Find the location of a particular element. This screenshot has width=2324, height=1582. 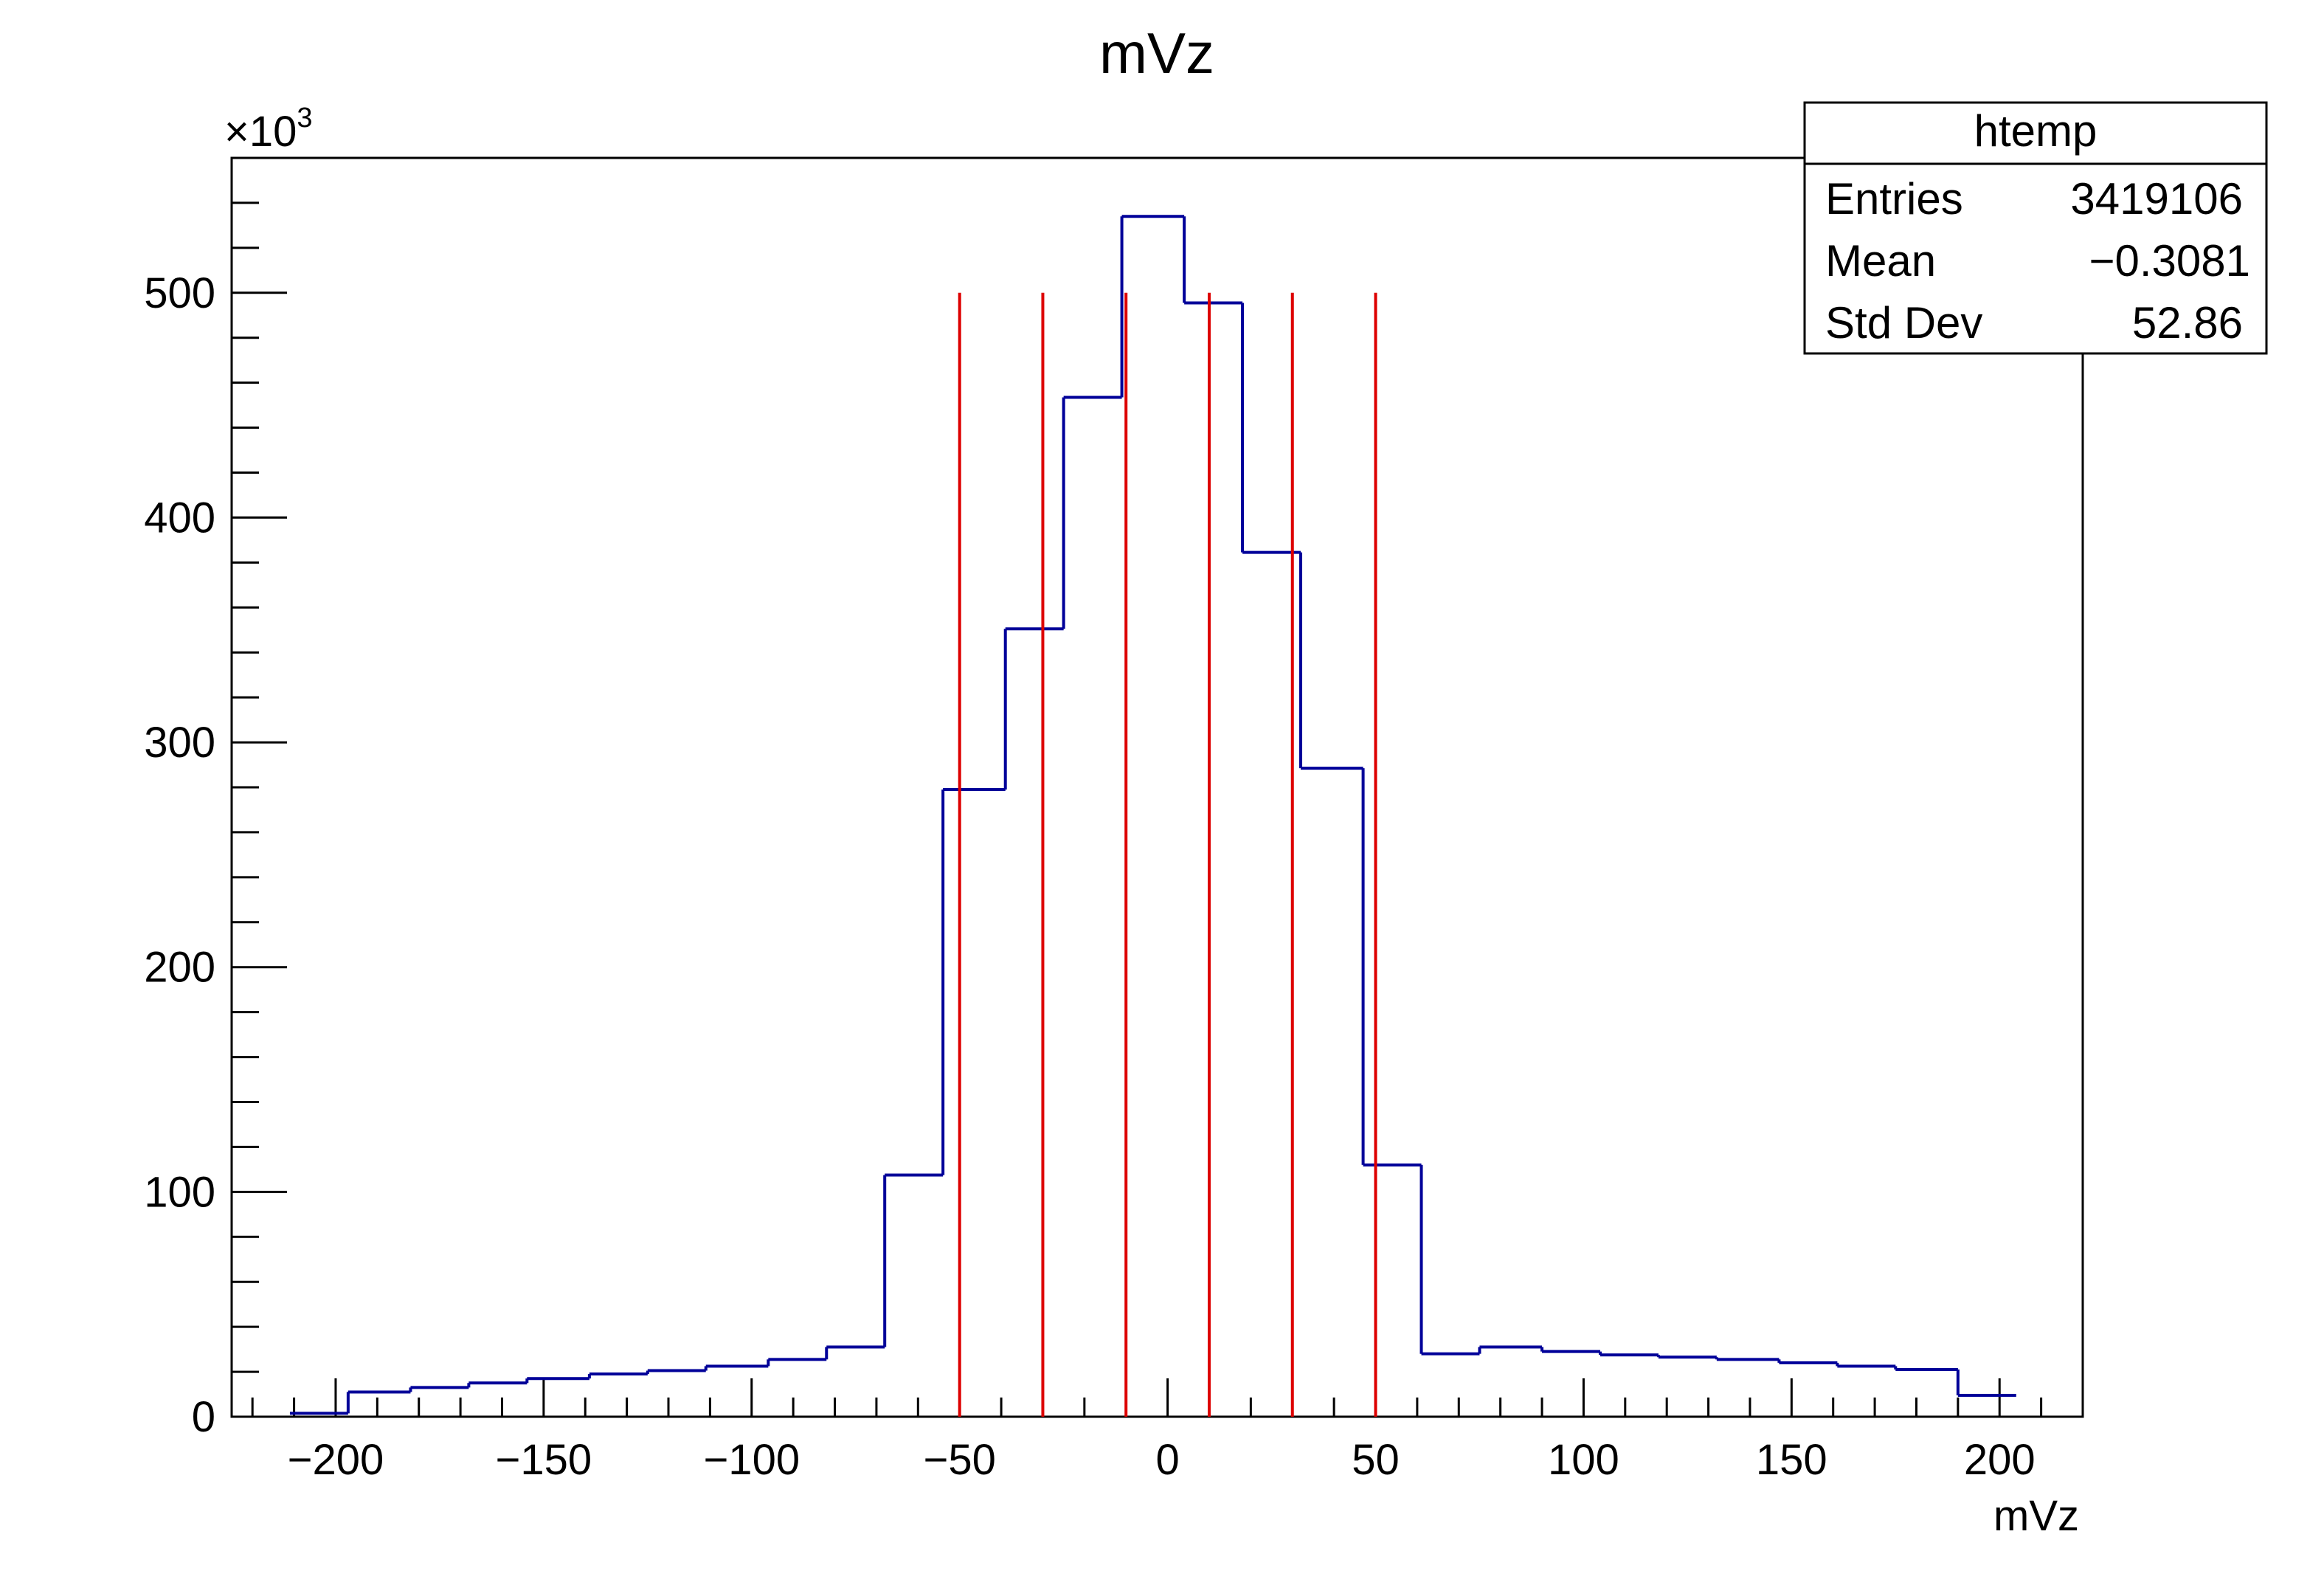

x-tick-label: 200 is located at coordinates (2000, 1460).